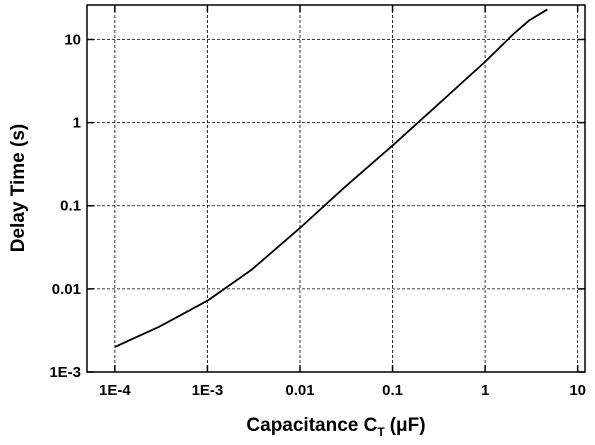 The width and height of the screenshot is (595, 445). What do you see at coordinates (115, 390) in the screenshot?
I see `x-tick-label: 1E-4` at bounding box center [115, 390].